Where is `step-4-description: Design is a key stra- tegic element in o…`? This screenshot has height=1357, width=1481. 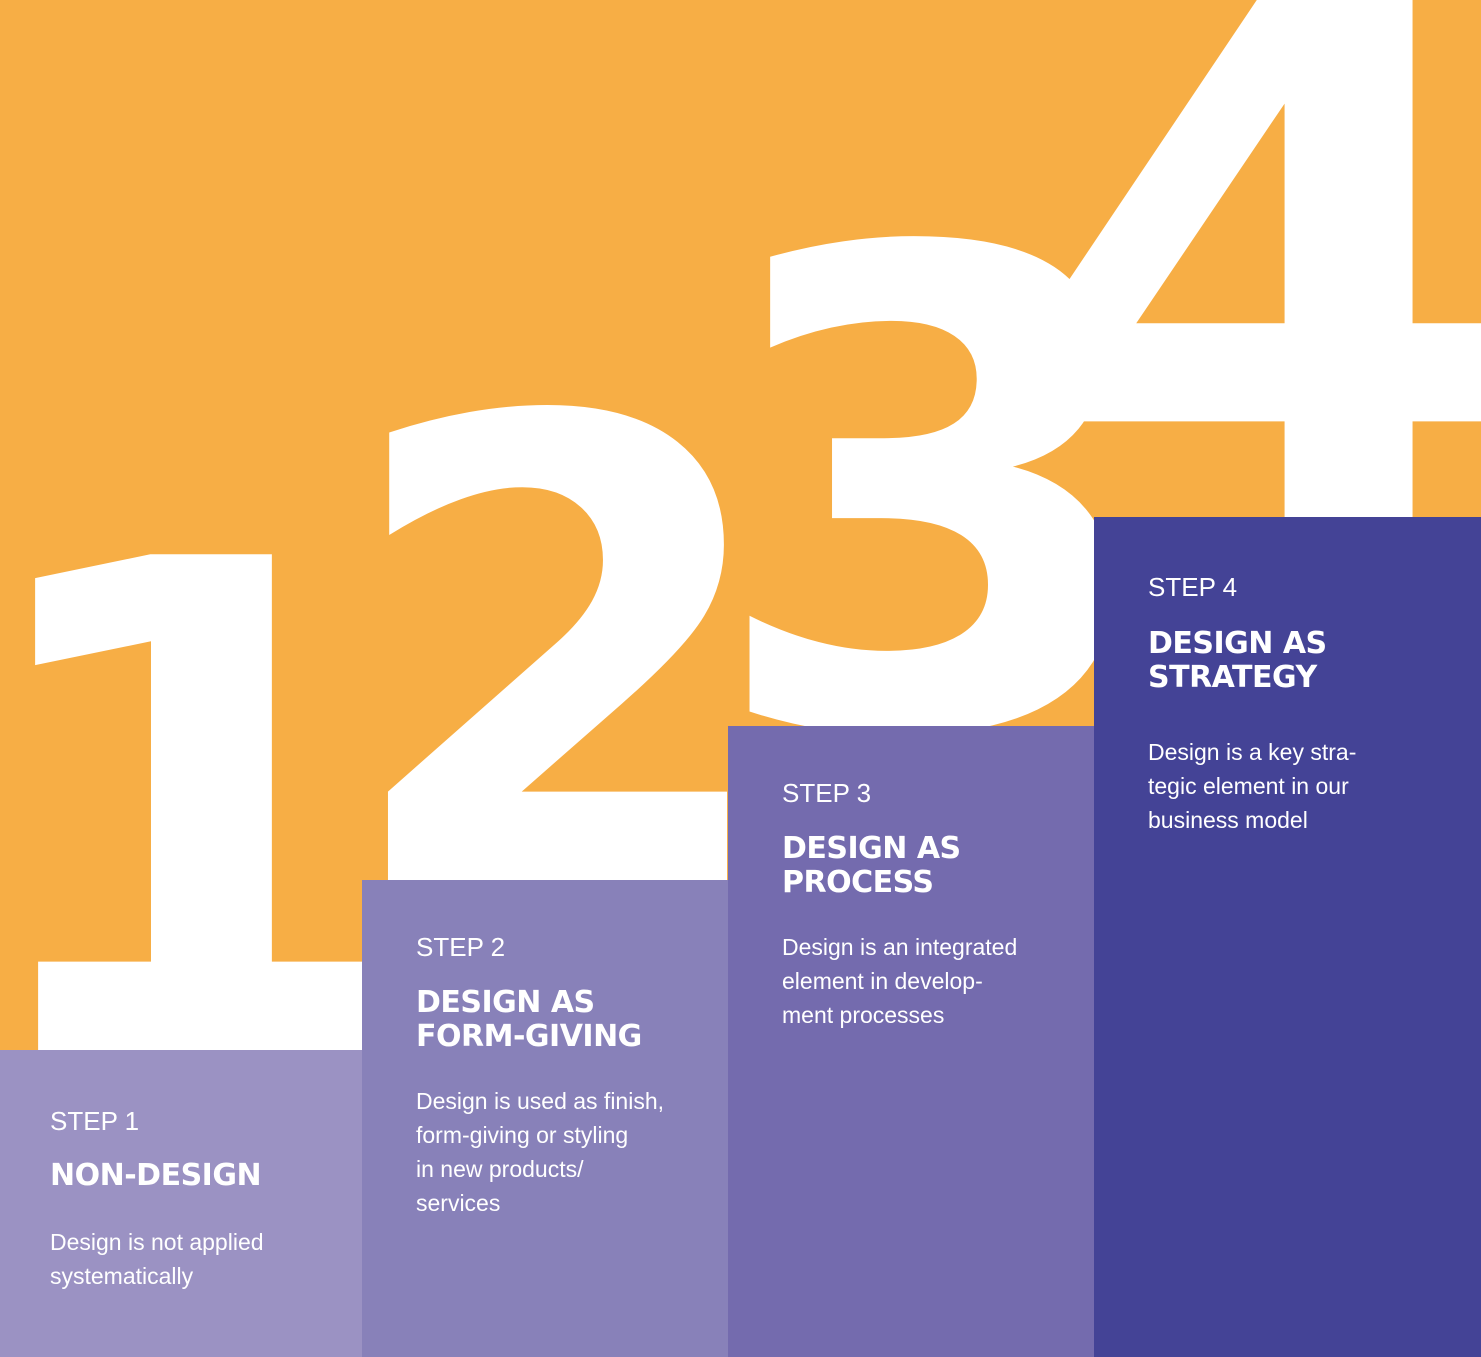 step-4-description: Design is a key stra- tegic element in o… is located at coordinates (1252, 786).